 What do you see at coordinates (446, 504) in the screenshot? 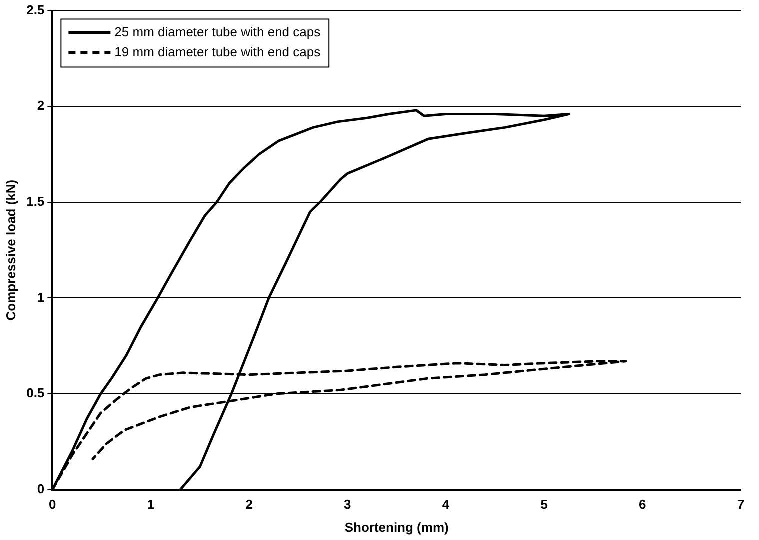
I see `x-tick-label: 4` at bounding box center [446, 504].